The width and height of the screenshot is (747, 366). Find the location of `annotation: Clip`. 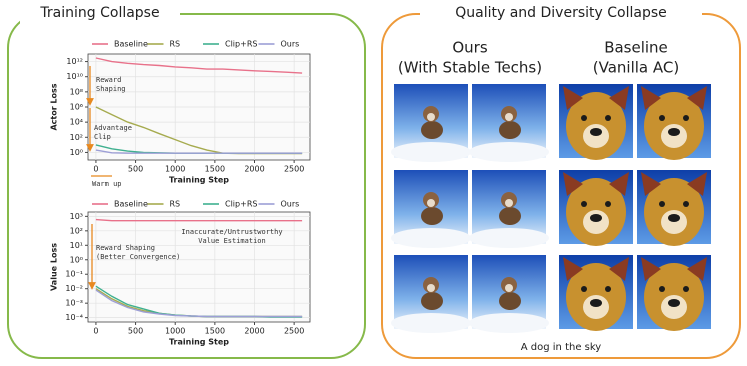

annotation: Clip is located at coordinates (102, 137).